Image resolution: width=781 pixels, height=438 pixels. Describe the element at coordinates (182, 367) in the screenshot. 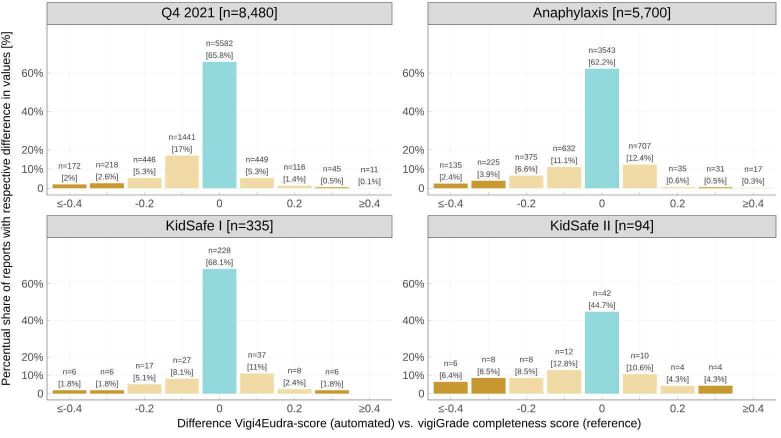

I see `data-label: n=27 [8.1%]` at that location.